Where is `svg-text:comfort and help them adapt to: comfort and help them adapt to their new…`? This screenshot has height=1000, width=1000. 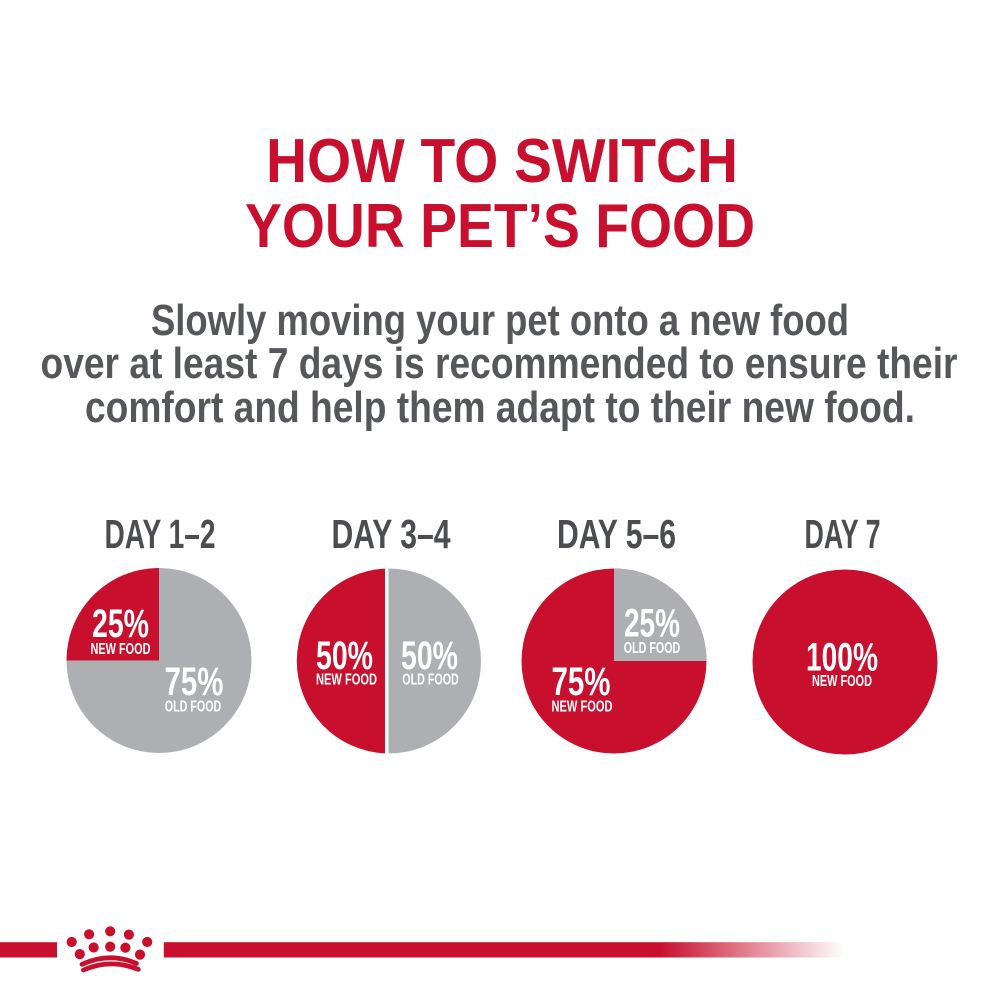
svg-text:comfort and help them adapt to: comfort and help them adapt to their new… is located at coordinates (500, 408).